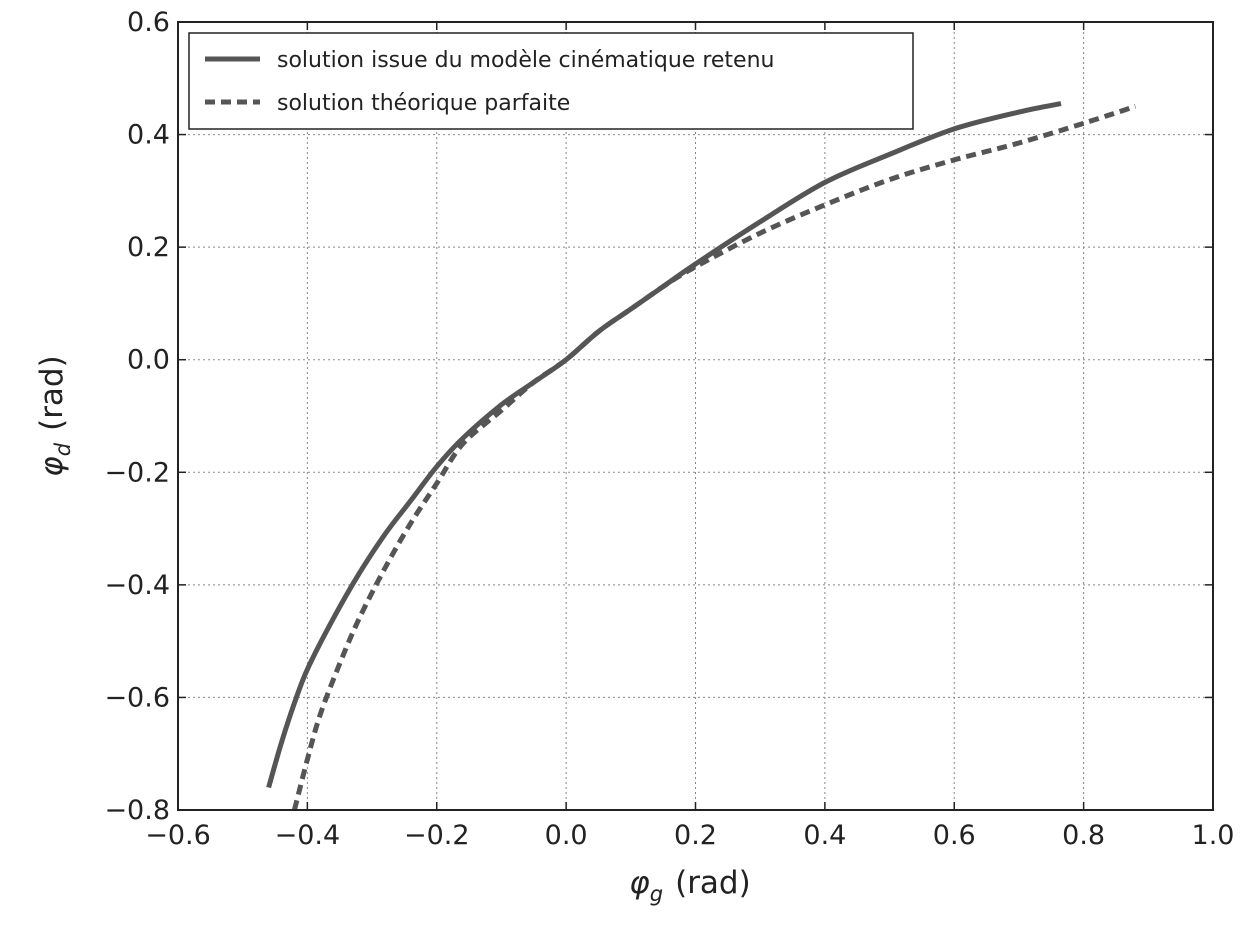 Image resolution: width=1259 pixels, height=925 pixels. I want to click on x-tick-label: 0.8, so click(1083, 835).